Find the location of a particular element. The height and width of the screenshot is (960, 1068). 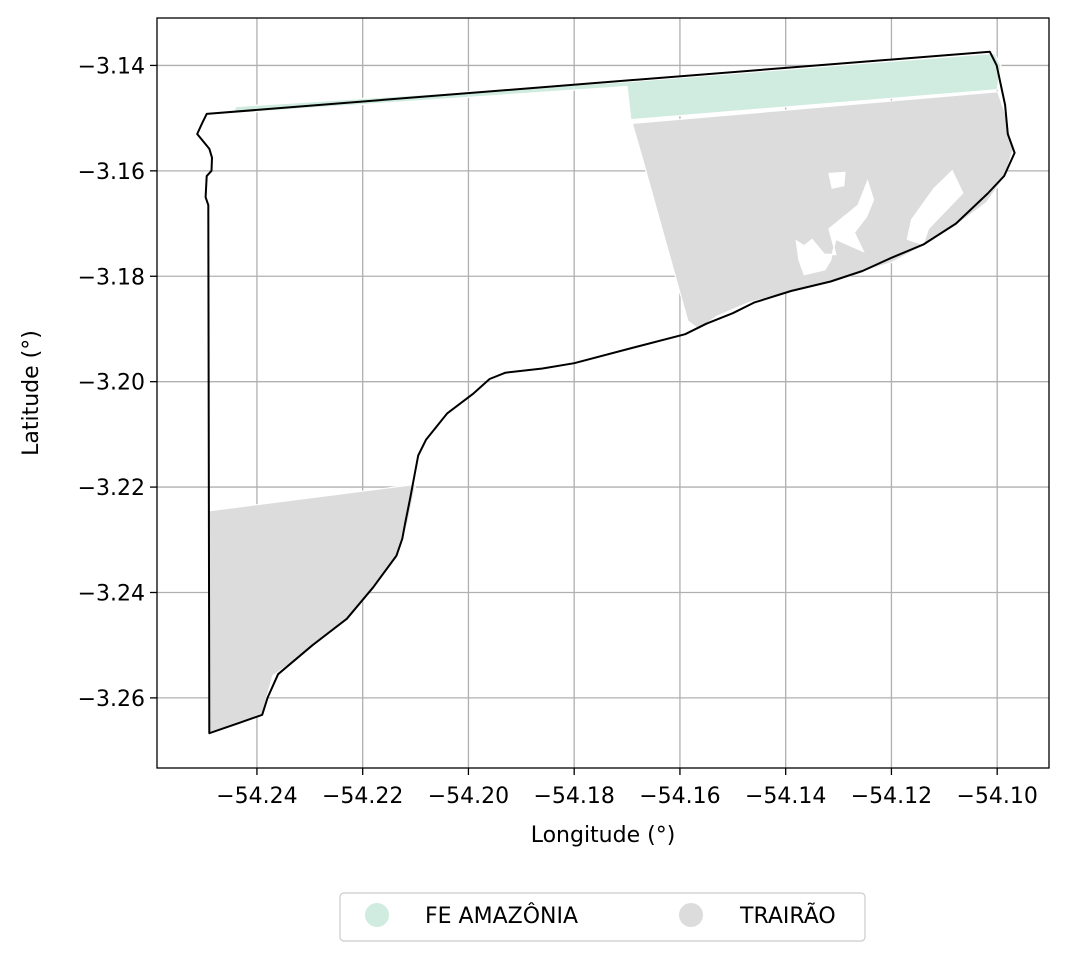

y-tick-label: −3.24 is located at coordinates (111, 593).